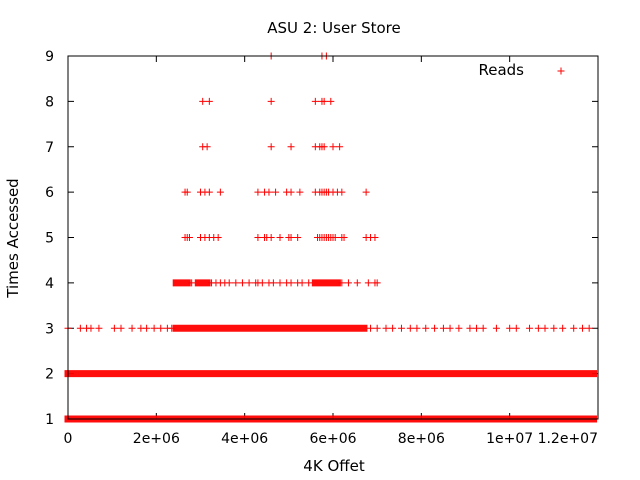 The height and width of the screenshot is (480, 640). Describe the element at coordinates (334, 28) in the screenshot. I see `chart-title: ASU 2: User Store` at that location.